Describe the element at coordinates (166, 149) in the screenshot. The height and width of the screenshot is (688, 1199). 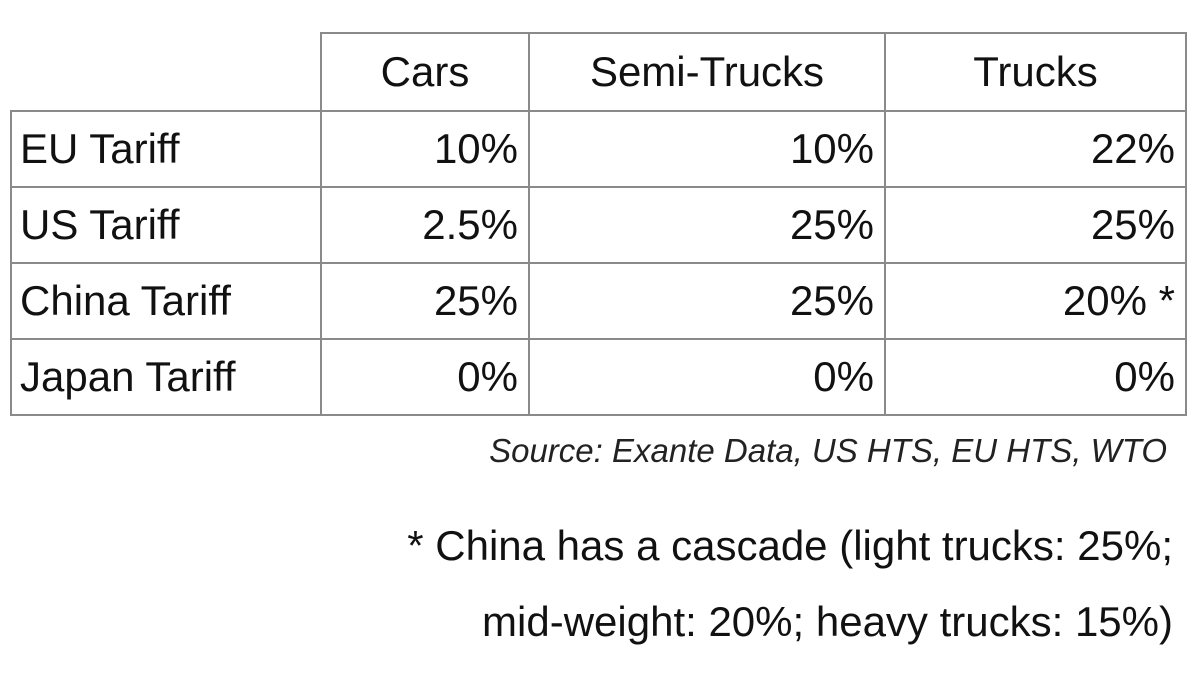
I see `row-label: EU Tariff` at that location.